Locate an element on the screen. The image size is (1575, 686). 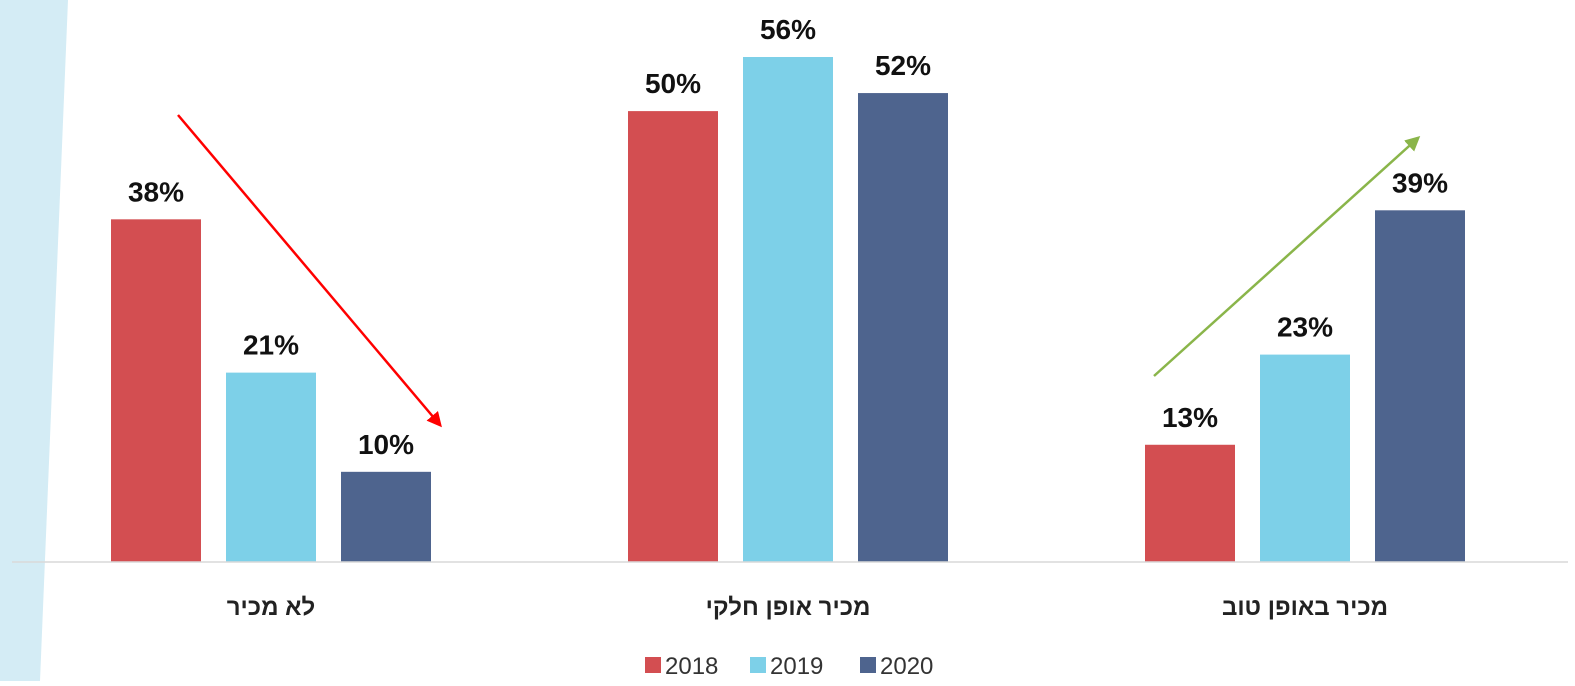
data-label-2020-1: 10% is located at coordinates (386, 444).